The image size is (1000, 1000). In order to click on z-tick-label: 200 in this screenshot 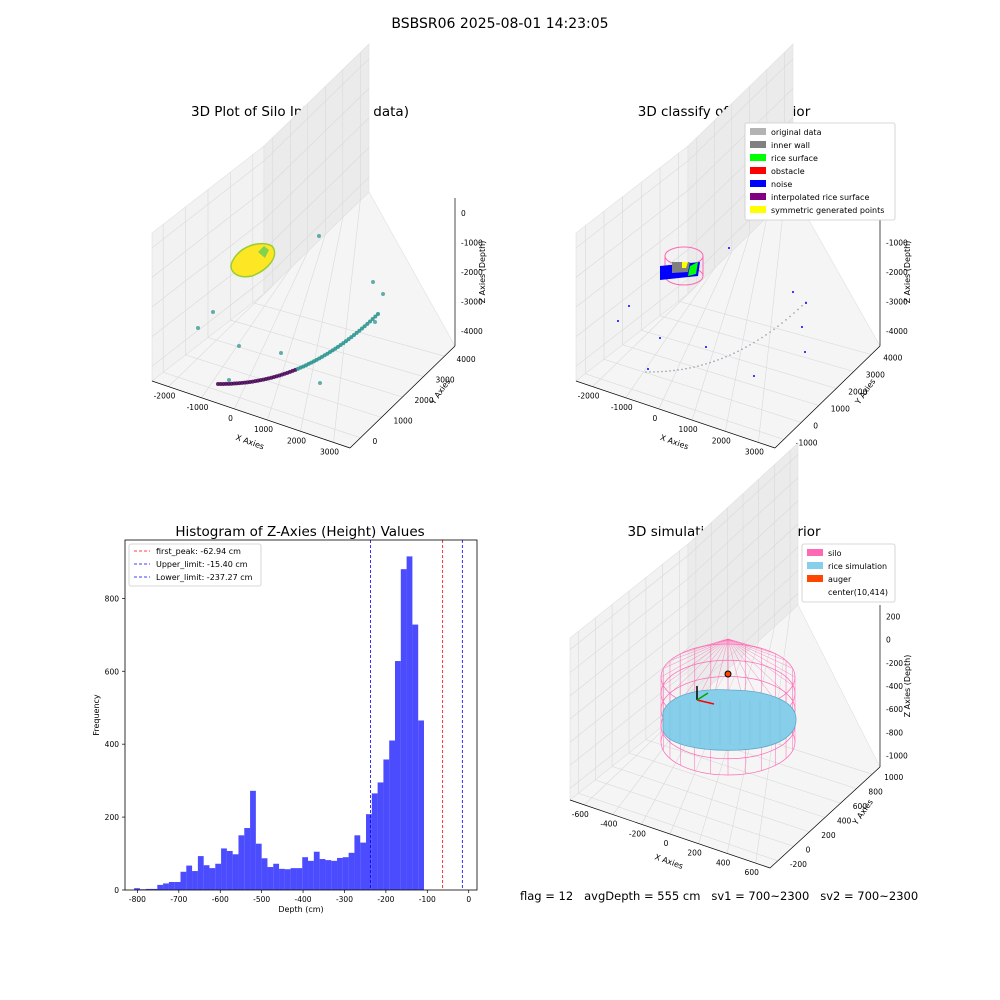, I will do `click(893, 617)`.